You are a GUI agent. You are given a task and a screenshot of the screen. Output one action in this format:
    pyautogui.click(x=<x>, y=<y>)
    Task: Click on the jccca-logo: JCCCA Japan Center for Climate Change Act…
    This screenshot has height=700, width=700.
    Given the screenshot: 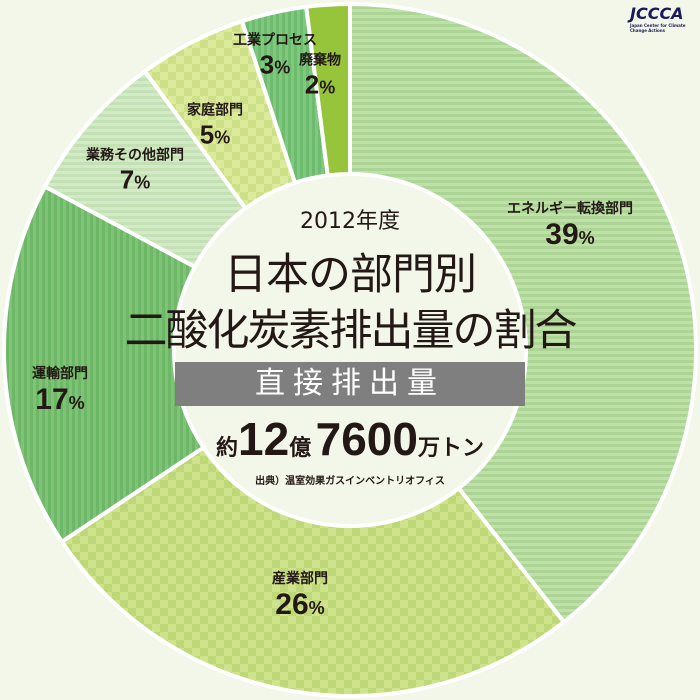 What is the action you would take?
    pyautogui.click(x=658, y=18)
    